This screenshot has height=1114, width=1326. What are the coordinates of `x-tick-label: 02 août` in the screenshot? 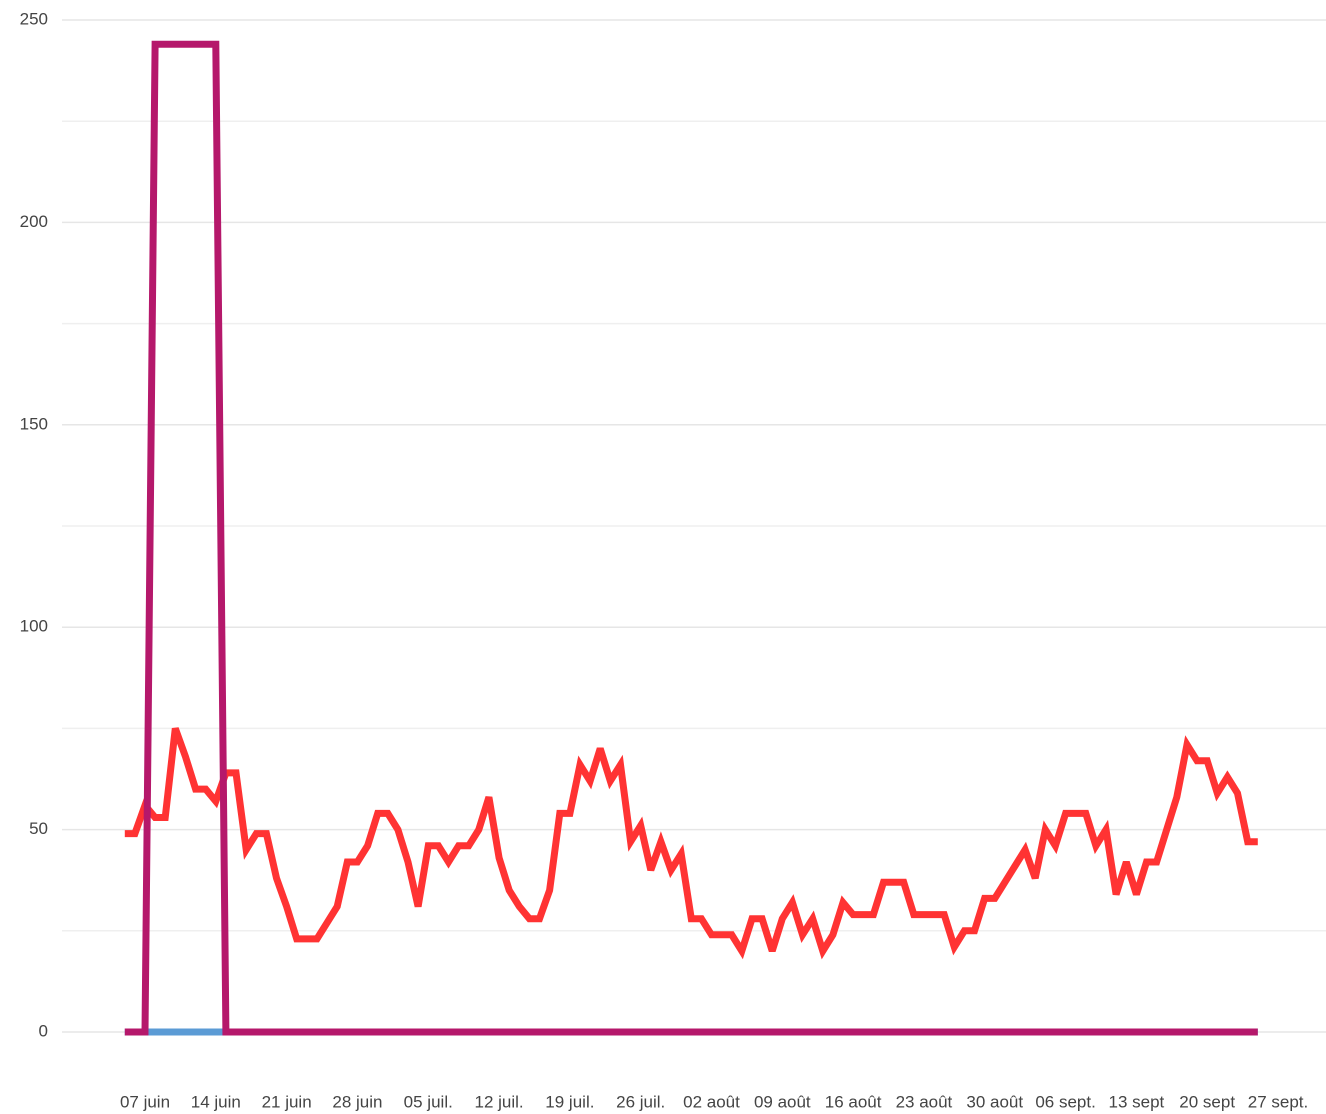 It's located at (711, 1101).